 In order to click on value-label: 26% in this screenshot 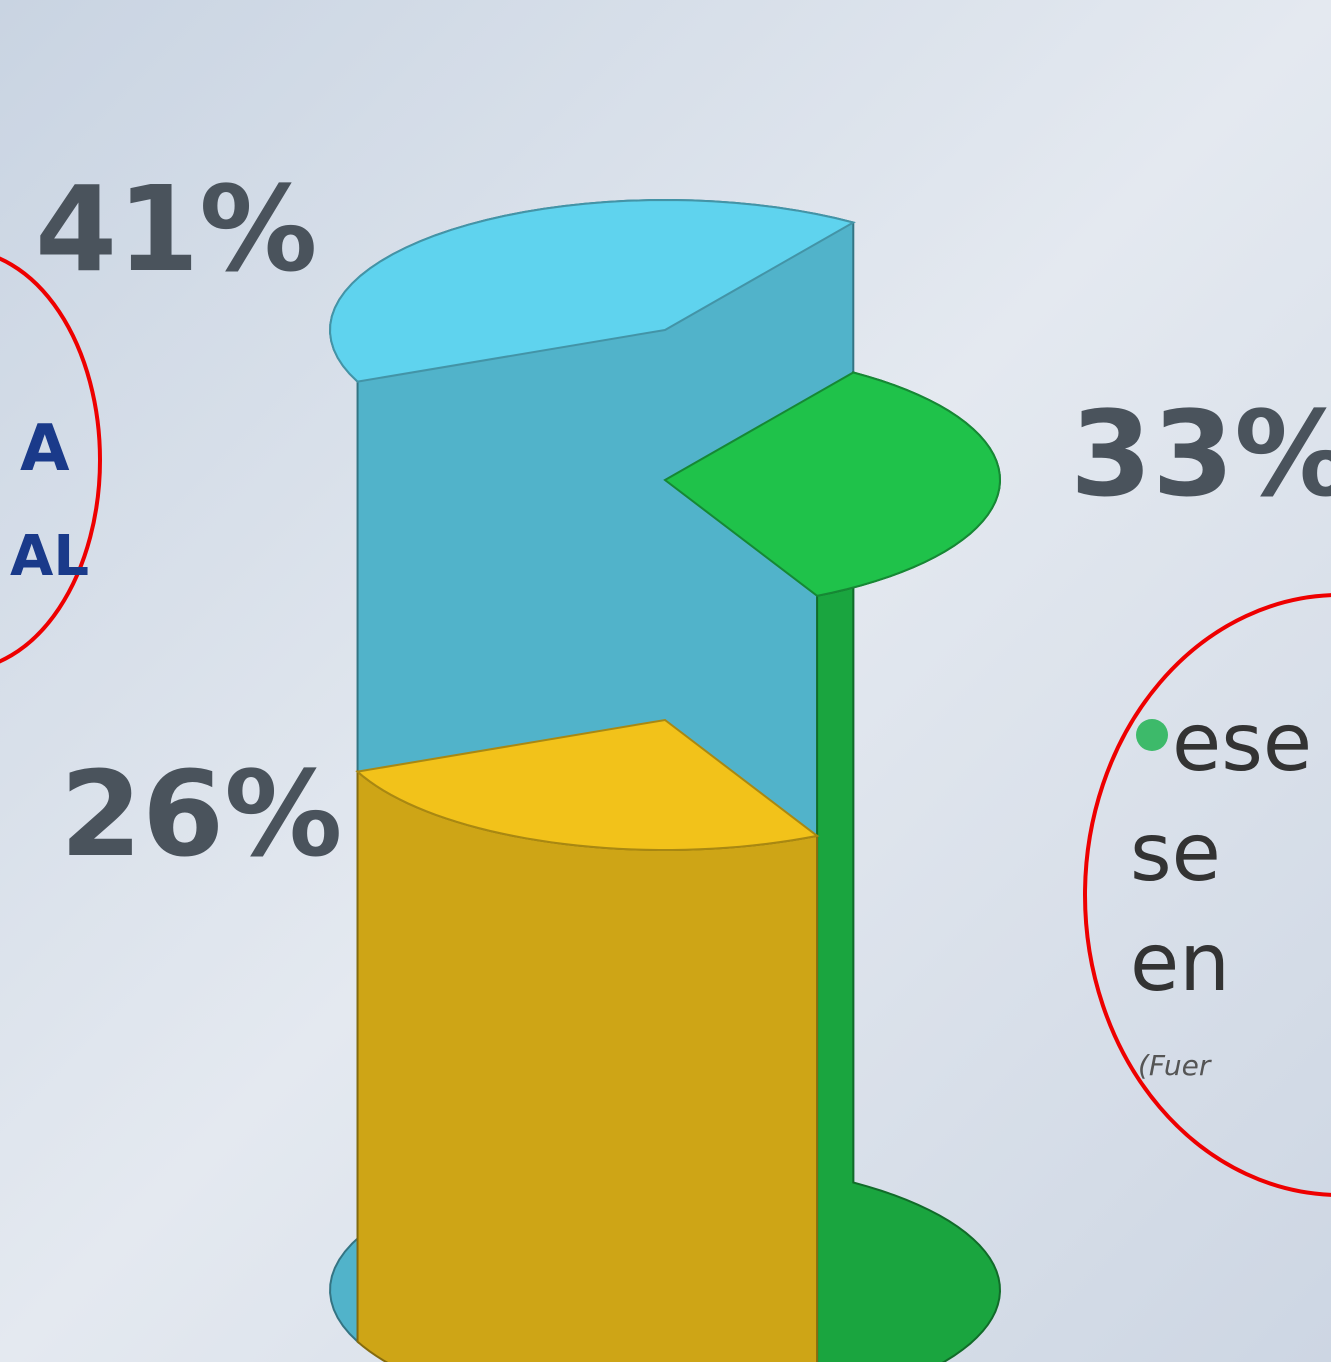, I will do `click(201, 814)`.